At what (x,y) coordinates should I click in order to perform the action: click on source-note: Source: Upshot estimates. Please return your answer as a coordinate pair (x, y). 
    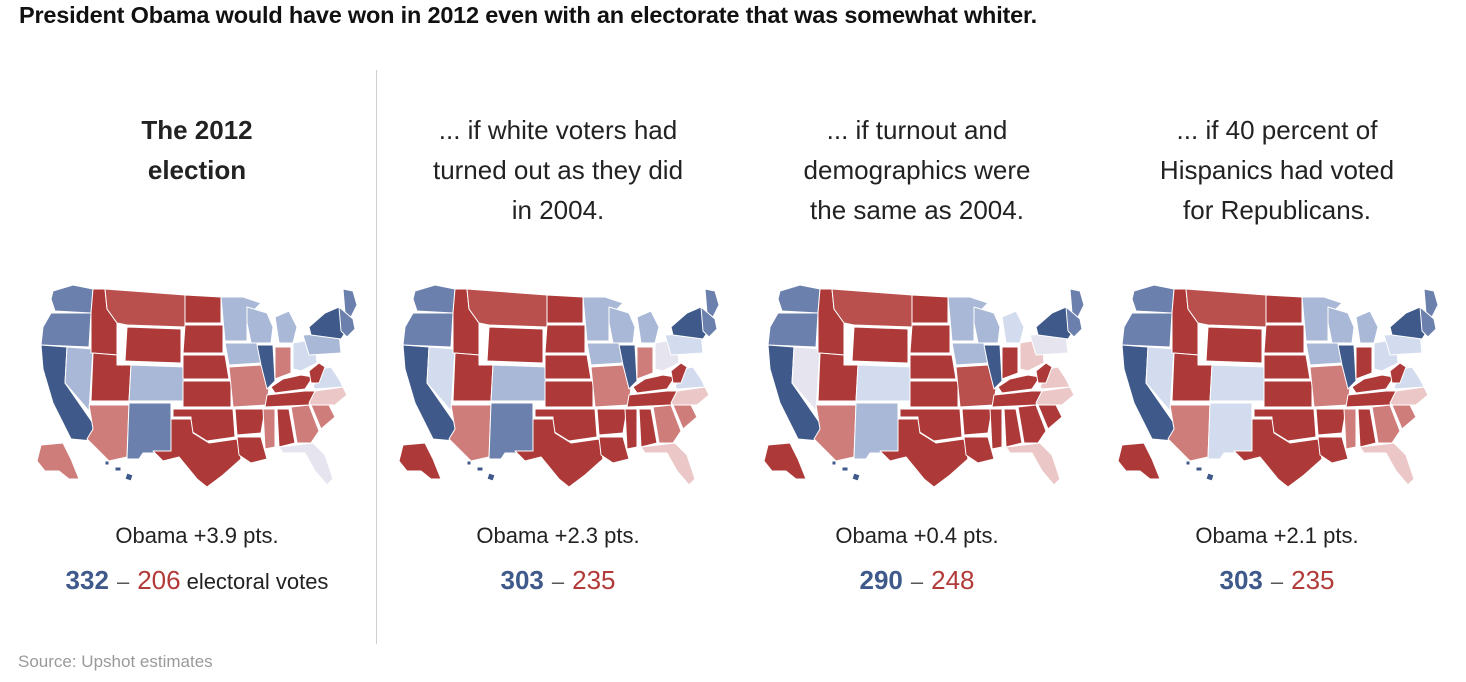
    Looking at the image, I should click on (115, 661).